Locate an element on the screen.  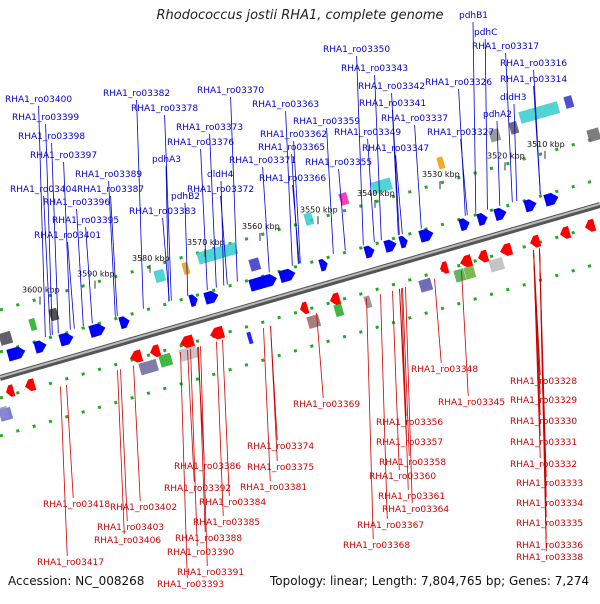
reverse-gene-14-shape is located at coordinates (591, 225).